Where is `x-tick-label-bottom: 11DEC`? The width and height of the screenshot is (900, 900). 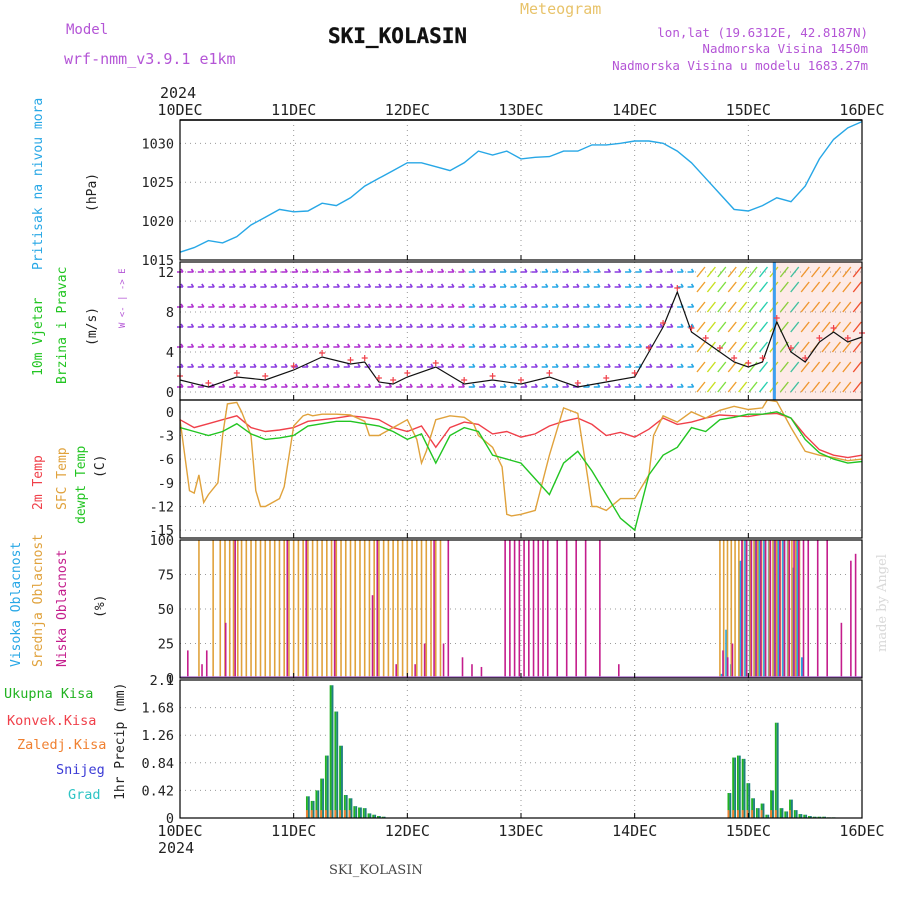 x-tick-label-bottom: 11DEC is located at coordinates (293, 831).